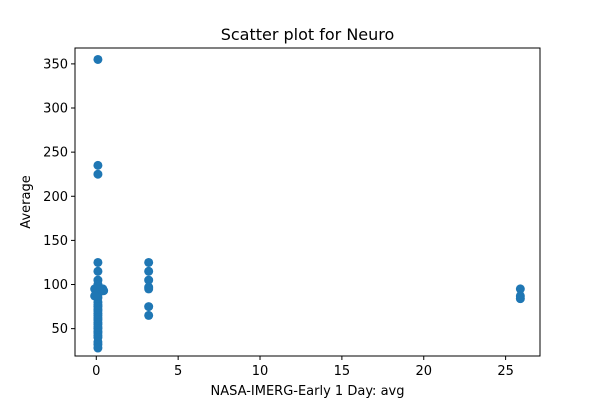  Describe the element at coordinates (55, 153) in the screenshot. I see `y-tick-label: 250` at that location.